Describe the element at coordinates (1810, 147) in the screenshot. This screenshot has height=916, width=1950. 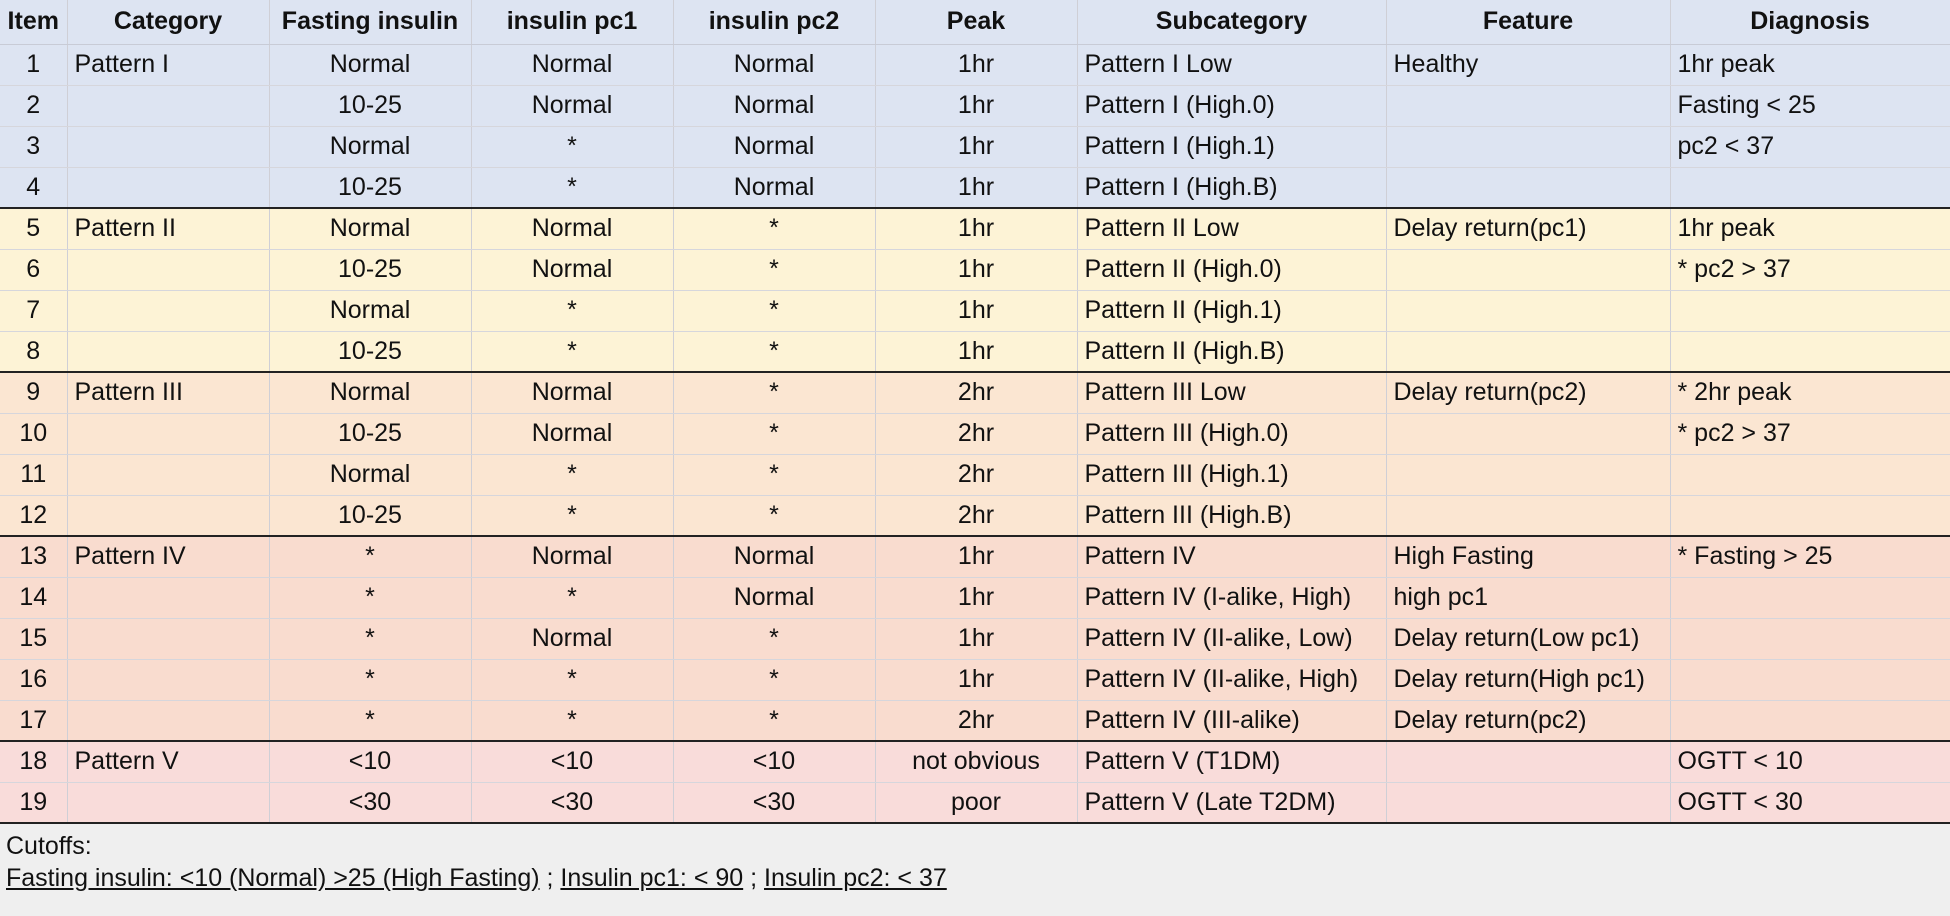
I see `cell-diagnosis: pc2 < 37` at that location.